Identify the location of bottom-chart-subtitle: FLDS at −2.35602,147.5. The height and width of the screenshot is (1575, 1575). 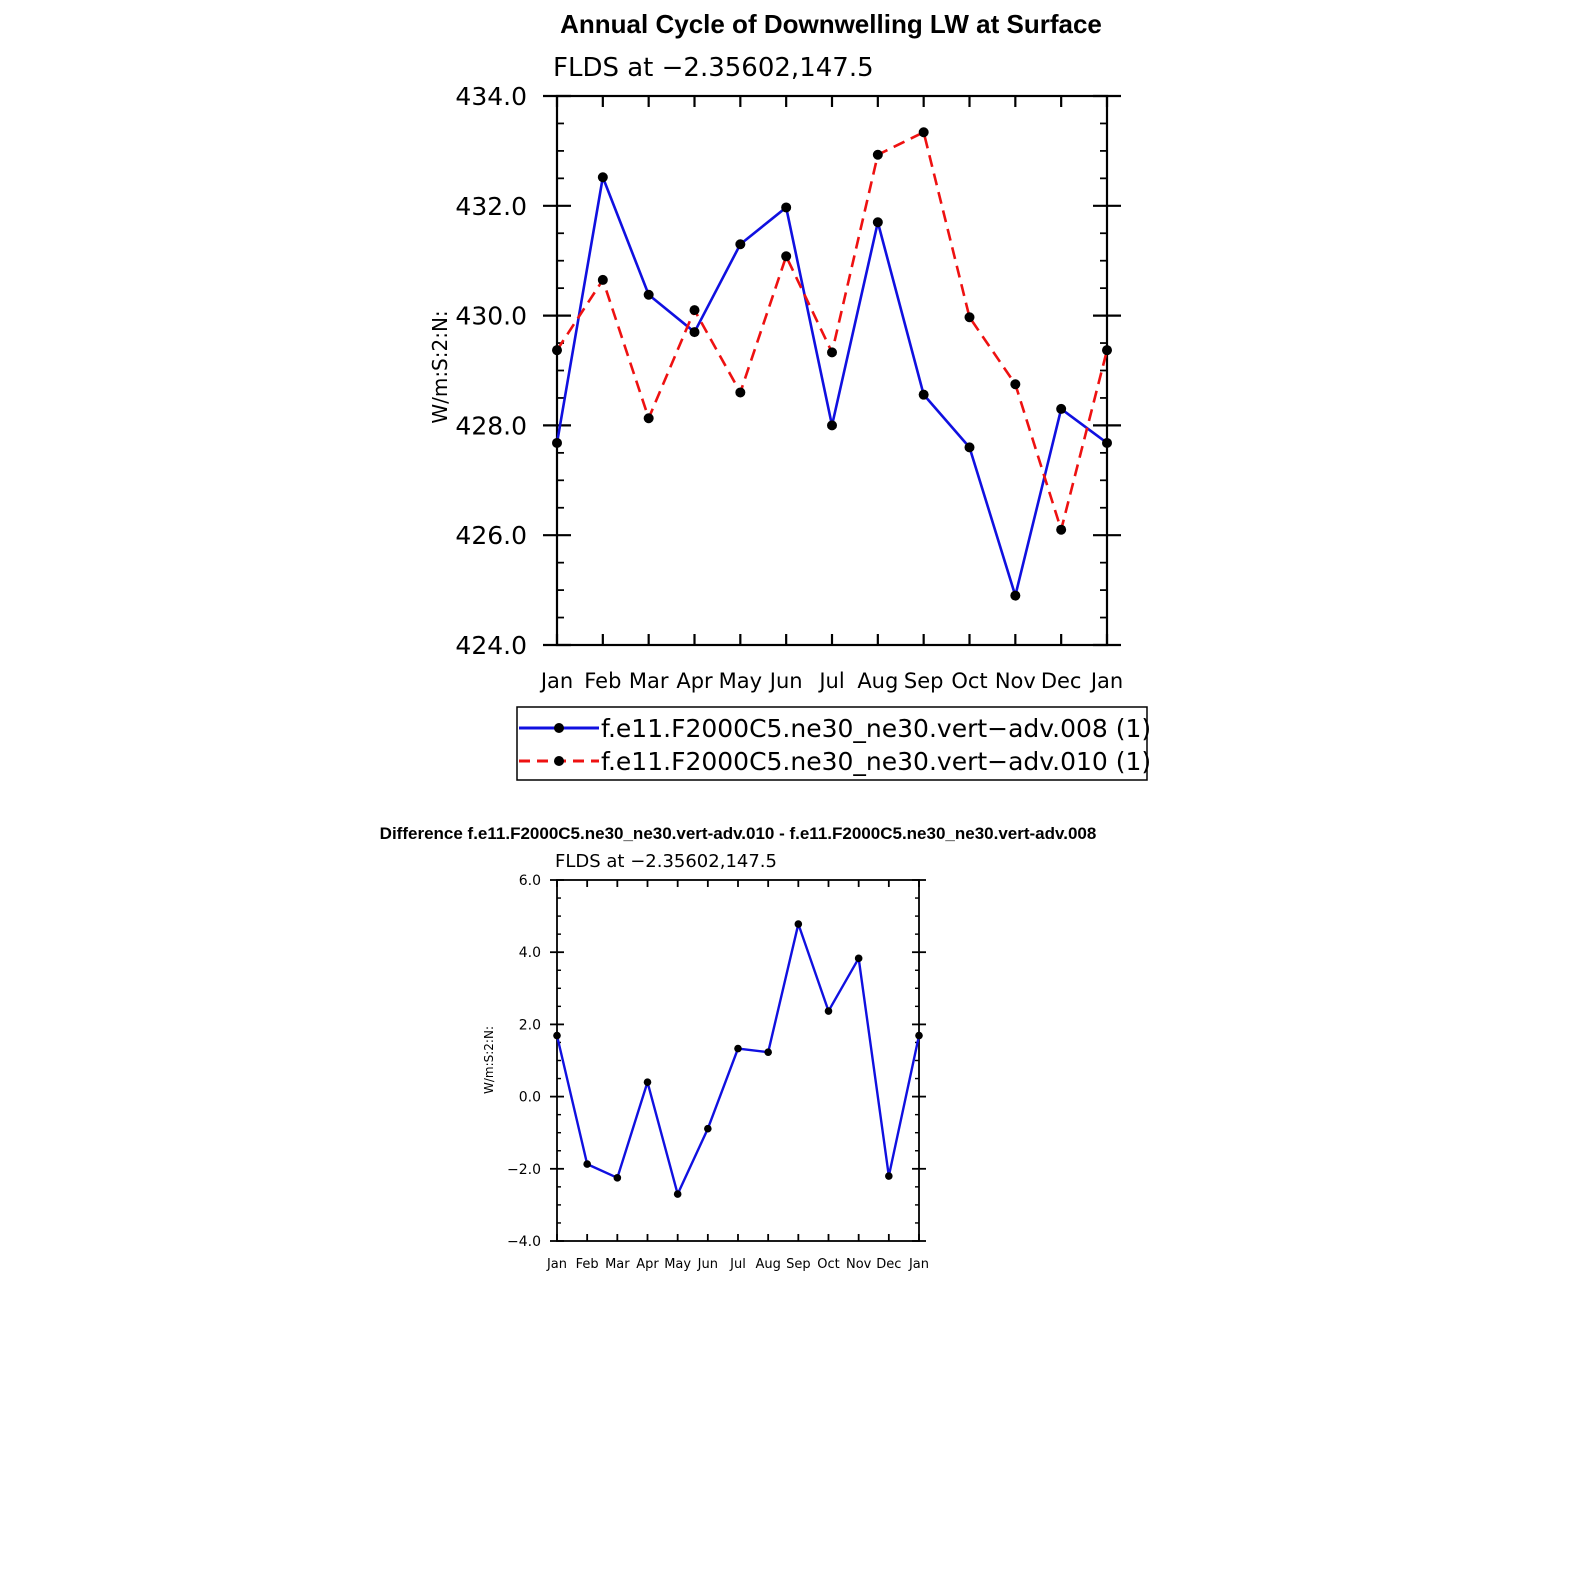
(666, 861).